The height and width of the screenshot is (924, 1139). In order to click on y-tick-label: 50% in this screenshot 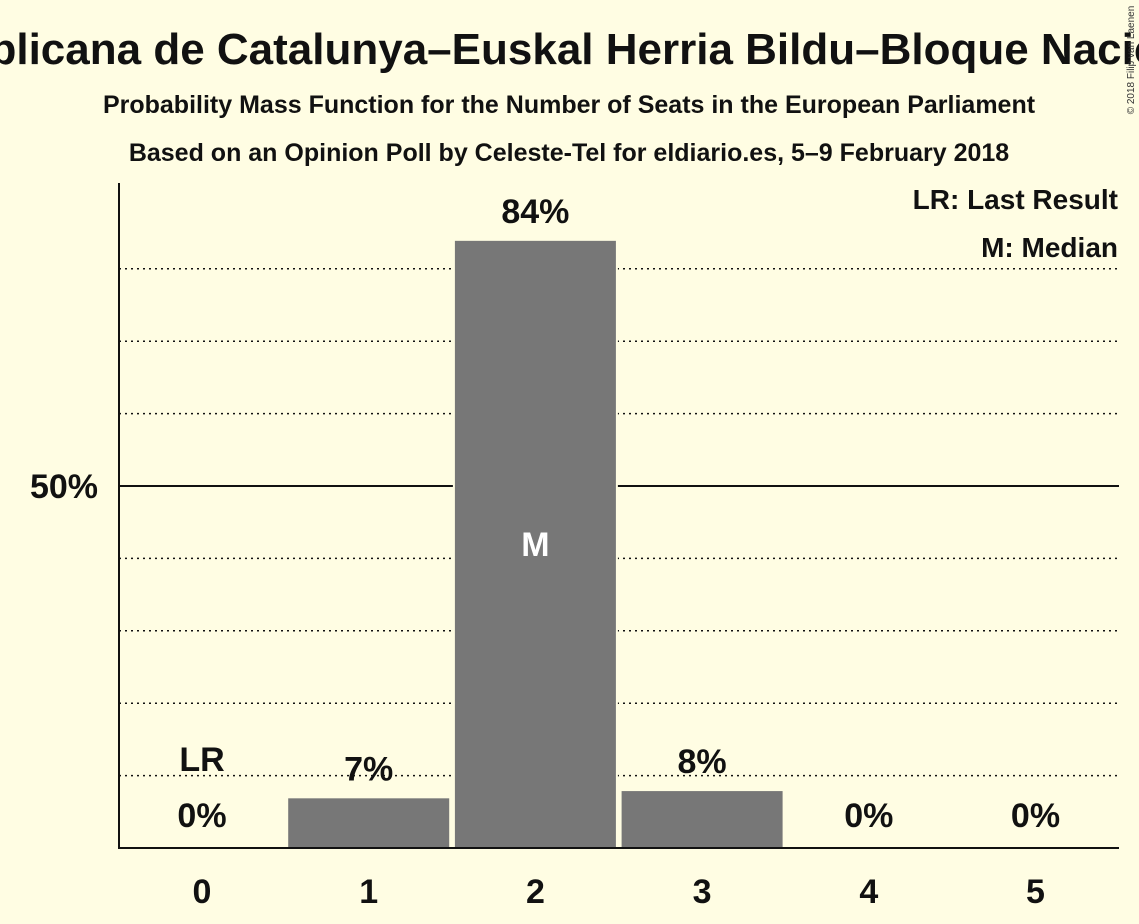, I will do `click(64, 487)`.